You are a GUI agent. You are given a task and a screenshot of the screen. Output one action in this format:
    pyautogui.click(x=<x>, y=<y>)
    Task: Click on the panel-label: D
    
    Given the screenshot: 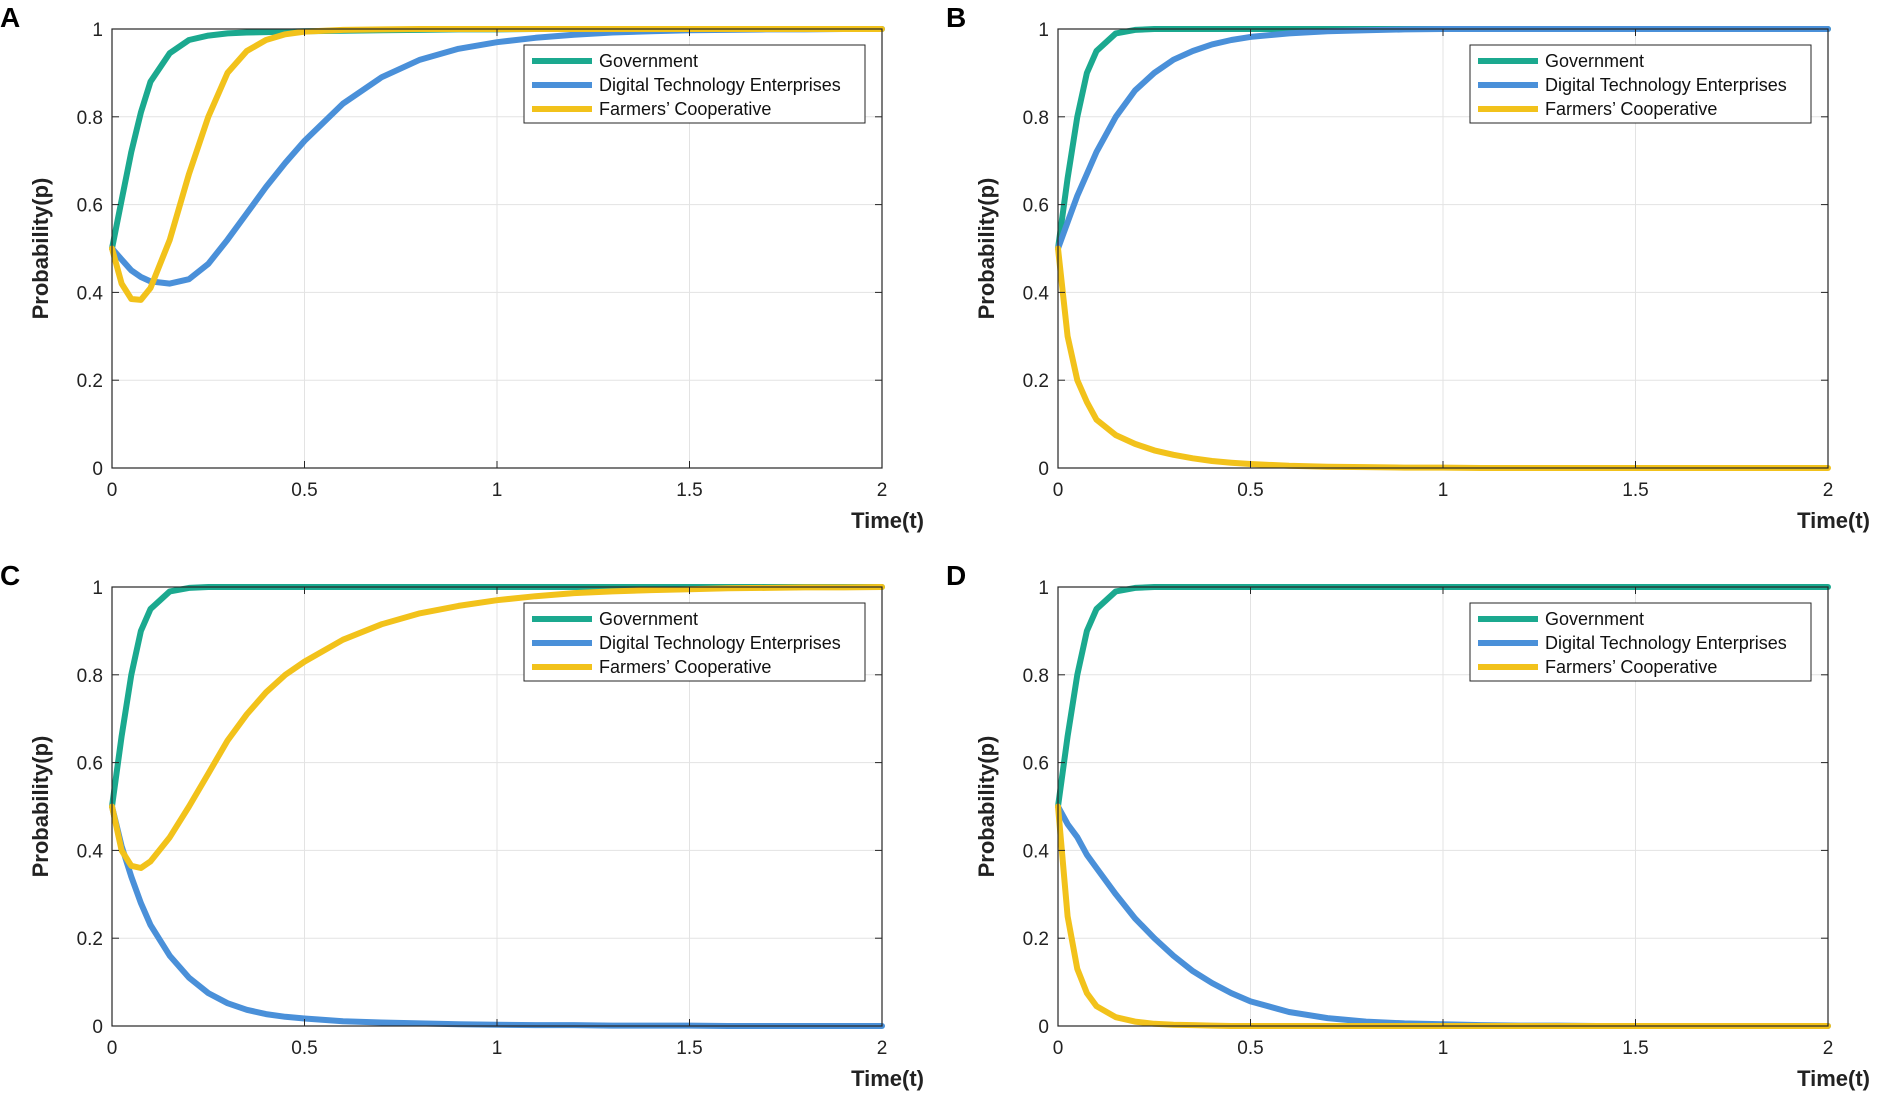 What is the action you would take?
    pyautogui.click(x=956, y=575)
    